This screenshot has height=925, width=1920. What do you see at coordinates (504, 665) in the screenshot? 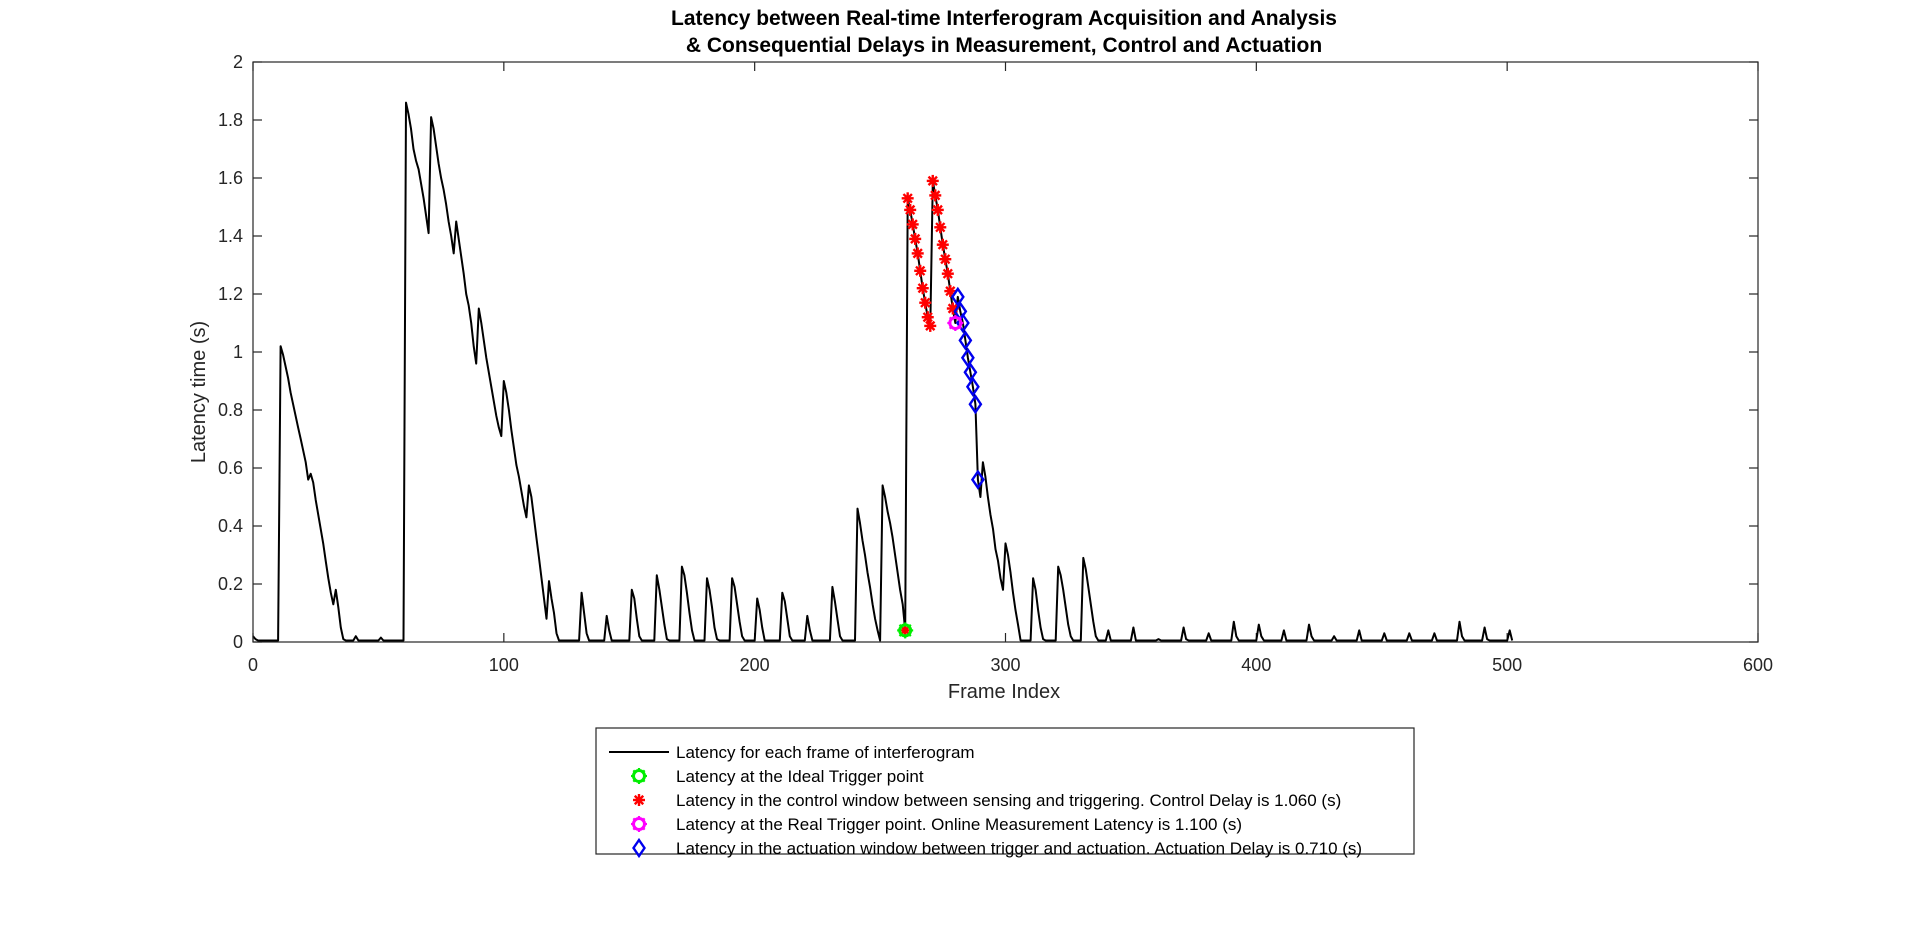
I see `x-tick-label: 100` at bounding box center [504, 665].